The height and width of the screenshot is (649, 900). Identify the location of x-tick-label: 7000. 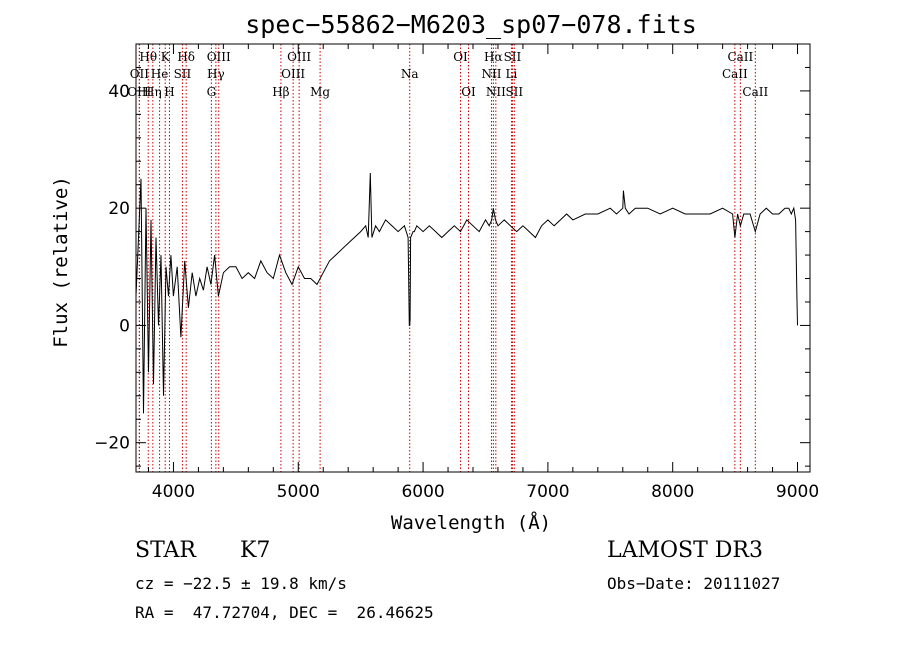
(547, 492).